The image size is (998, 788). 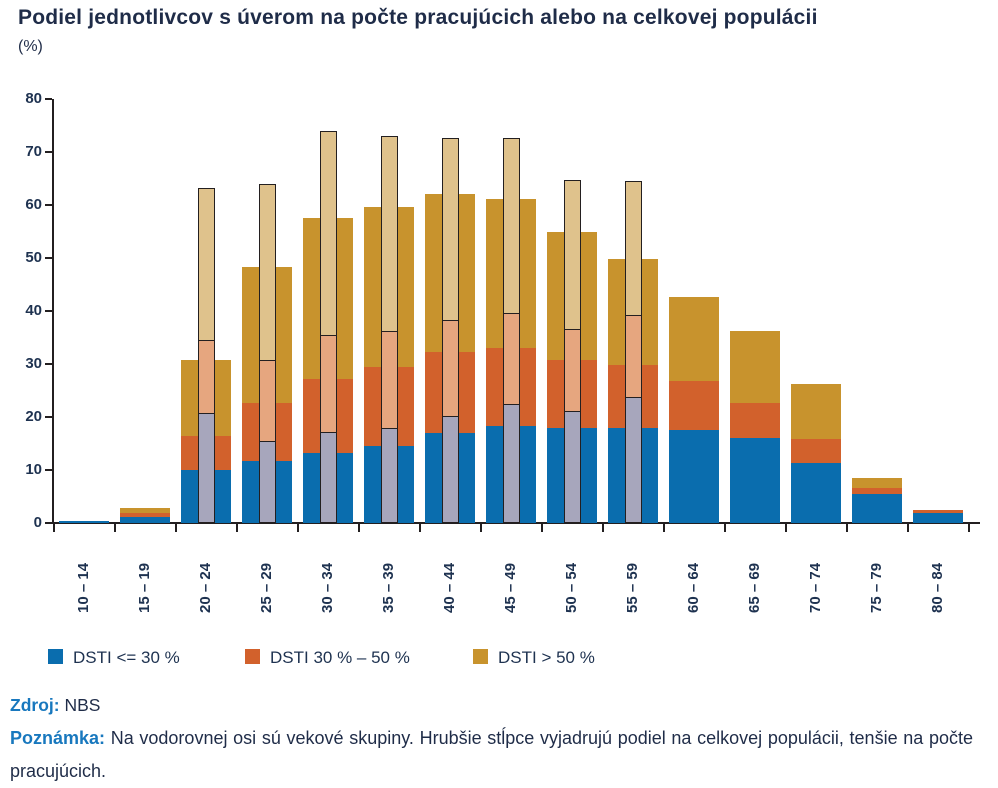 What do you see at coordinates (53, 311) in the screenshot?
I see `y-axis-line` at bounding box center [53, 311].